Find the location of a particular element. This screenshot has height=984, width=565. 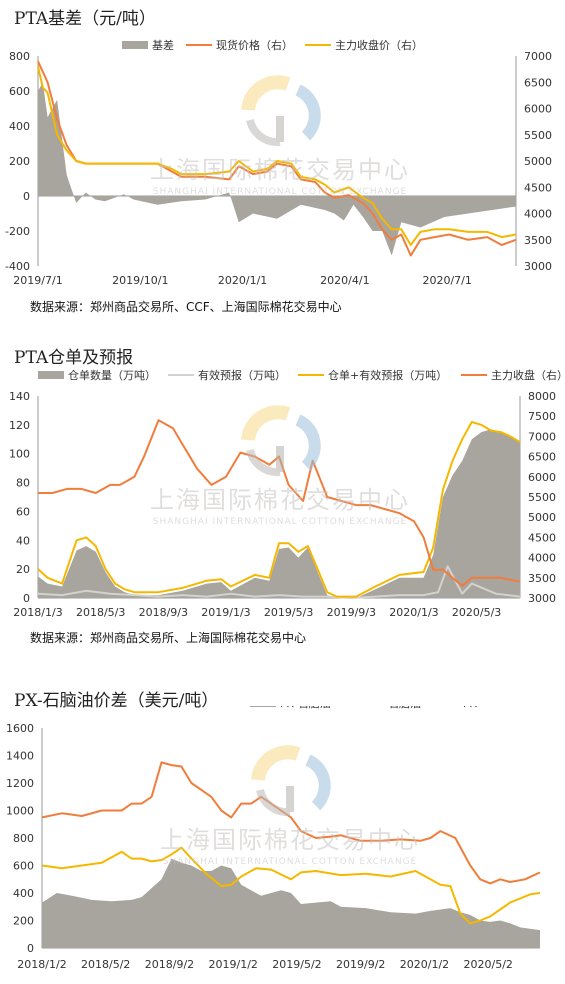

chart3-title: PX-石脑油价差（美元/吨） is located at coordinates (116, 701).